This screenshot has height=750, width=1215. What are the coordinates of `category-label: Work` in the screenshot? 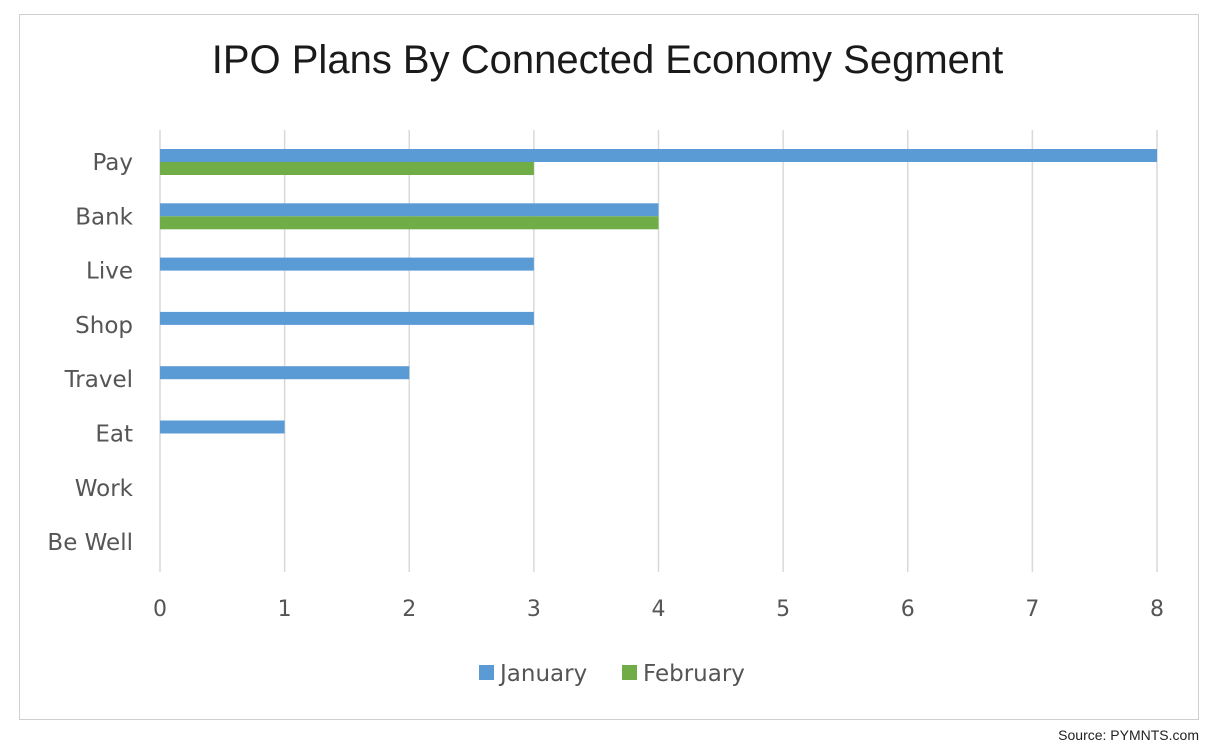 It's located at (104, 489).